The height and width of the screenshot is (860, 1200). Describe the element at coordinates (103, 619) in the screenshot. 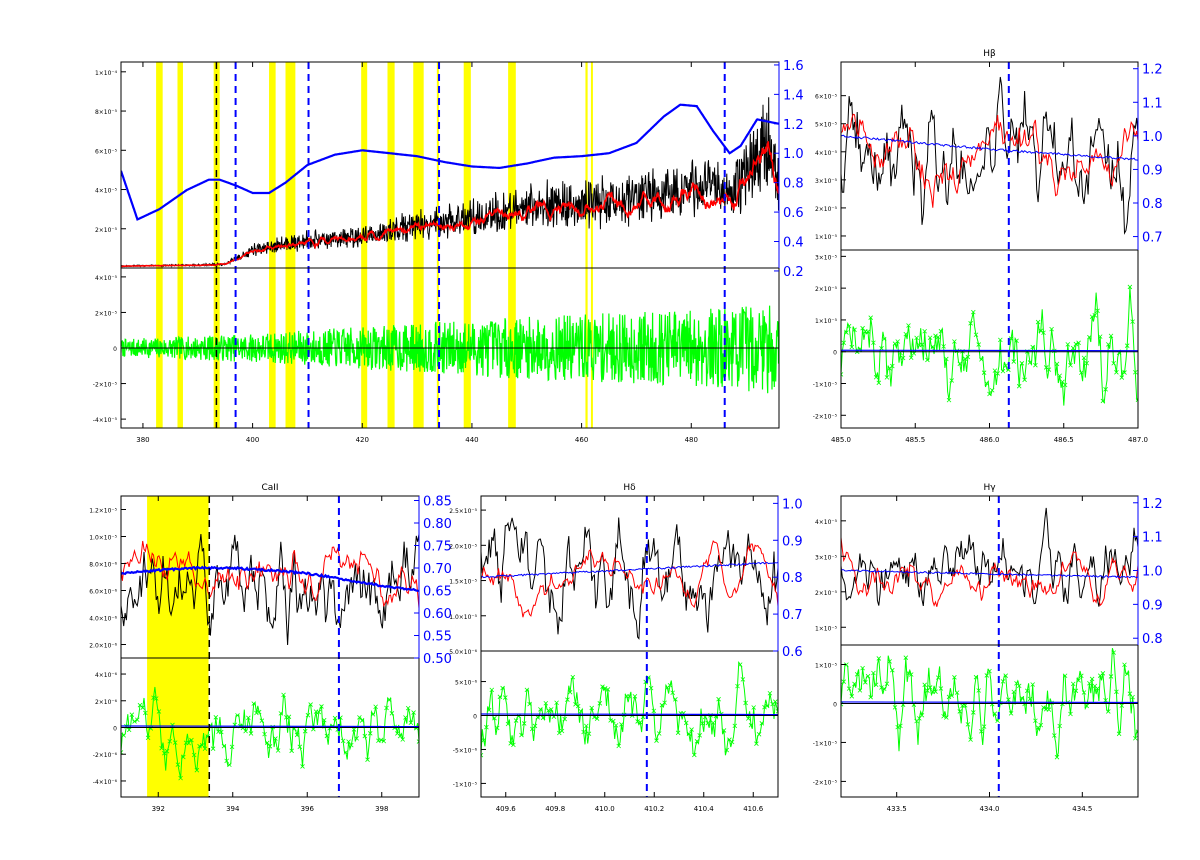

I see `y-tick-label: 4.0×10⁻⁶` at that location.